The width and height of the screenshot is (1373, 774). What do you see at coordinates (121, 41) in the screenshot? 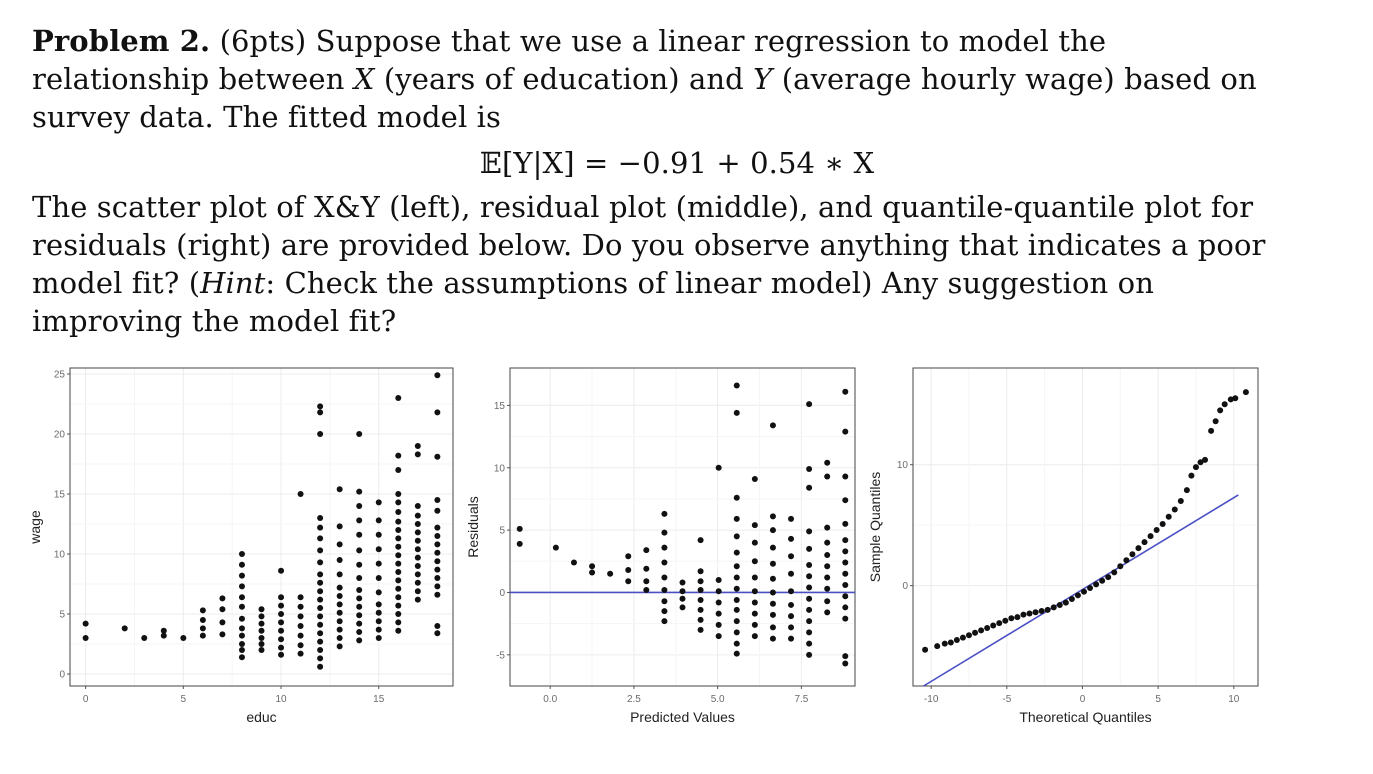
I see `problem-heading: Problem 2.` at bounding box center [121, 41].